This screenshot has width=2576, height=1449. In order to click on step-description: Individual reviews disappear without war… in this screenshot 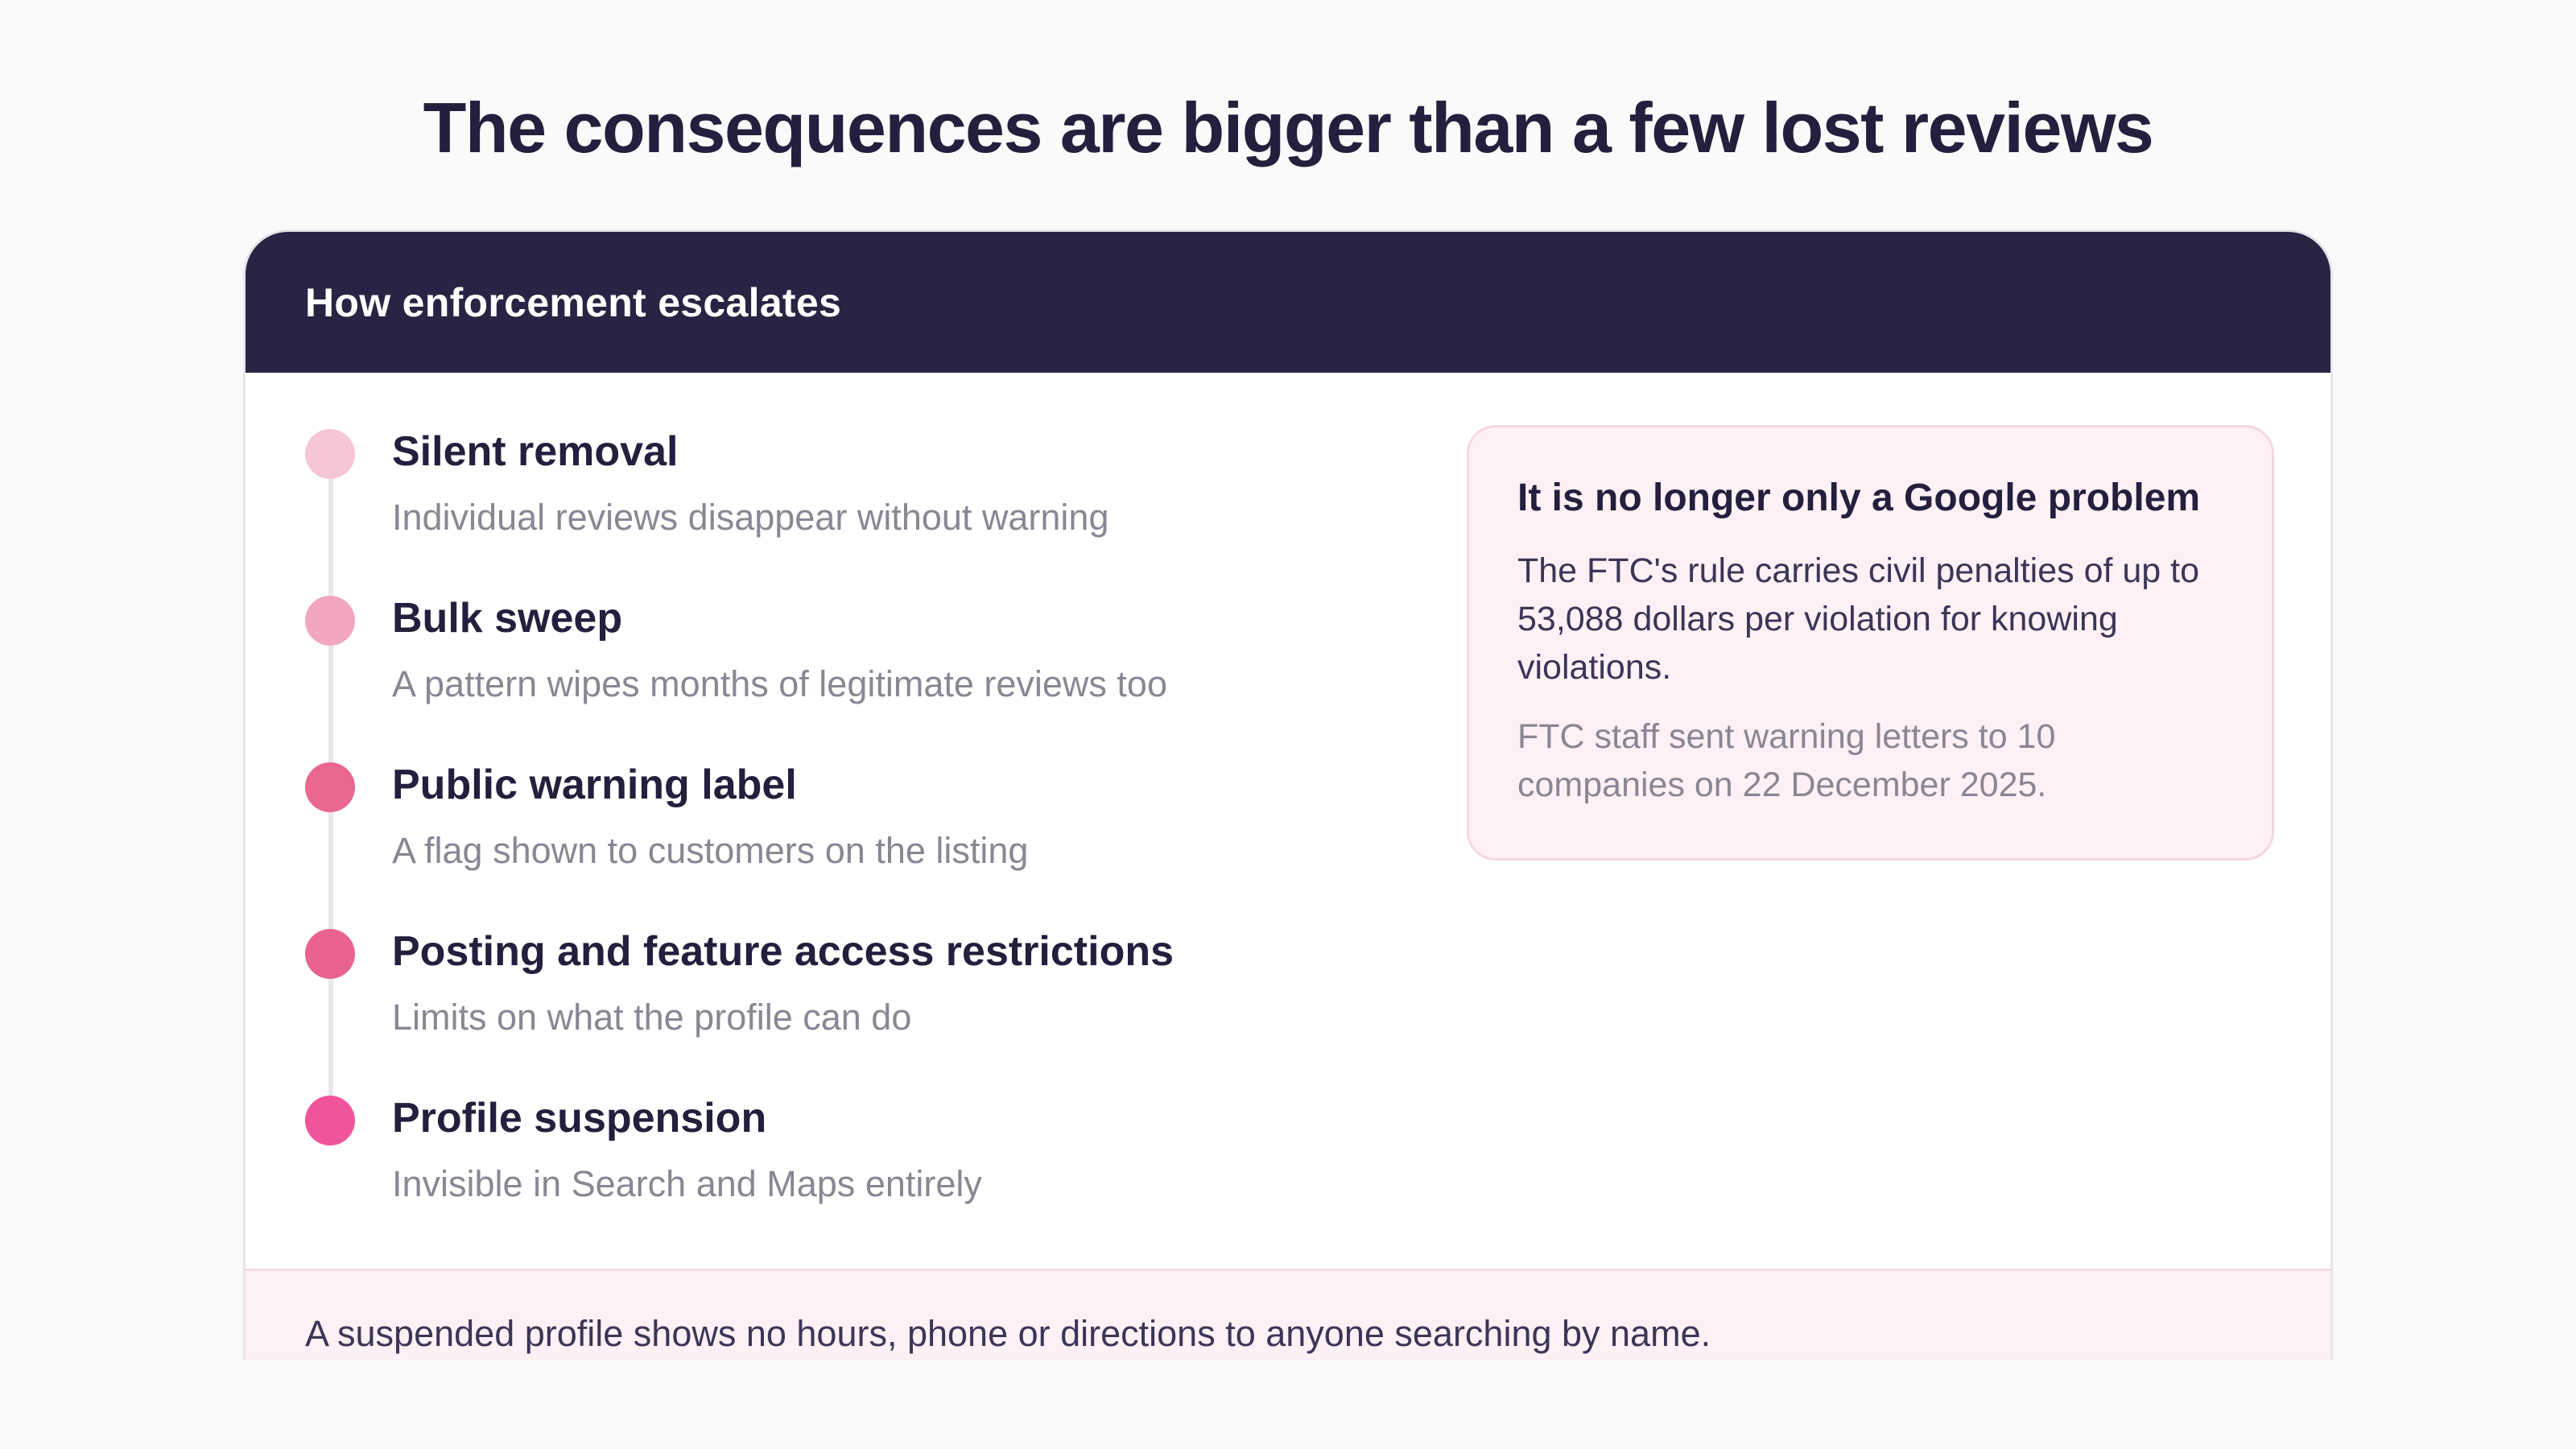, I will do `click(750, 517)`.